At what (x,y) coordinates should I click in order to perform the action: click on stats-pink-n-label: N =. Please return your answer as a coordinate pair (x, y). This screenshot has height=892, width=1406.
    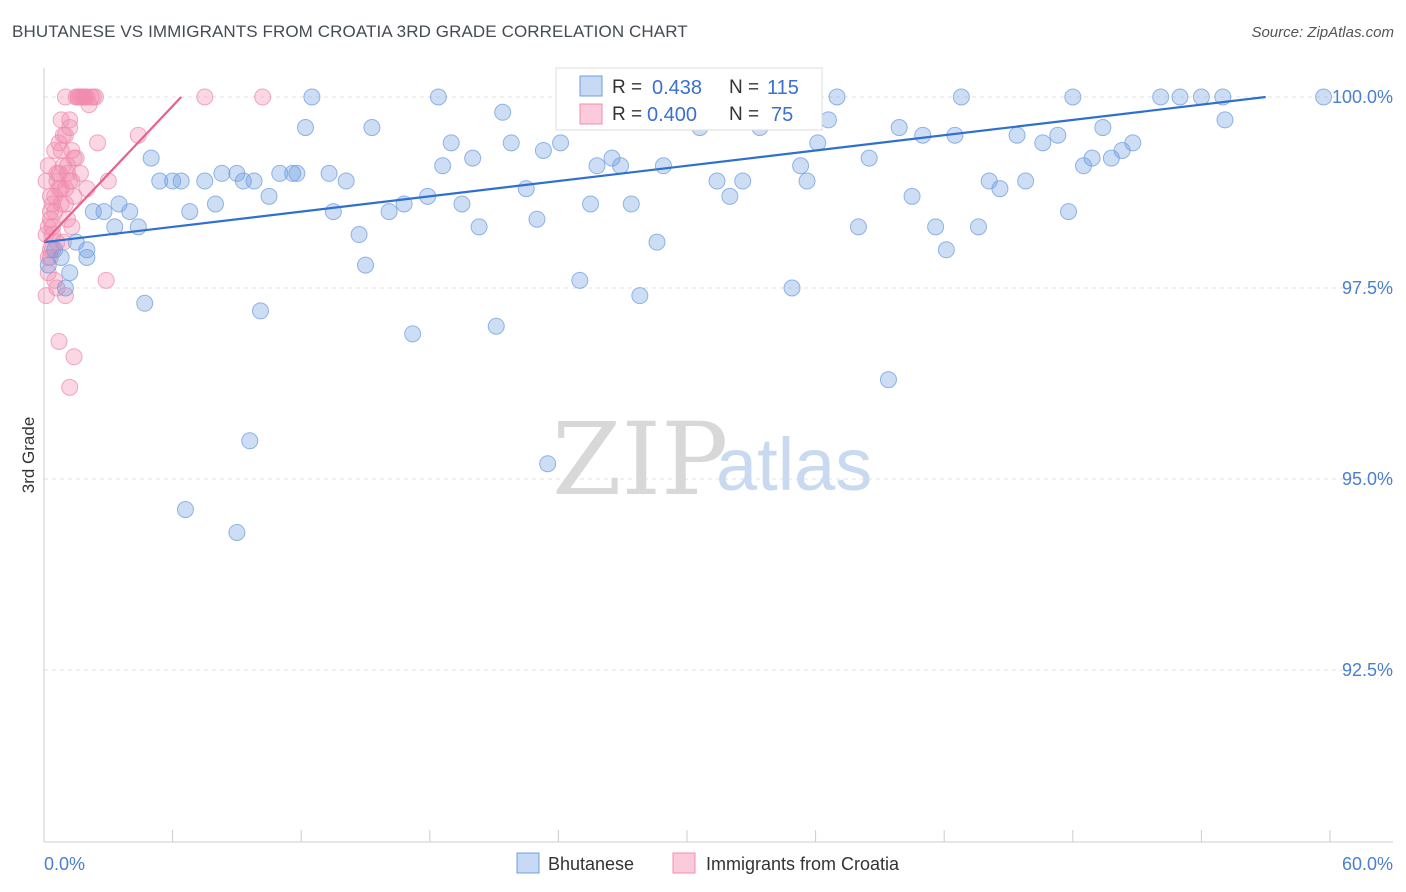
    Looking at the image, I should click on (744, 114).